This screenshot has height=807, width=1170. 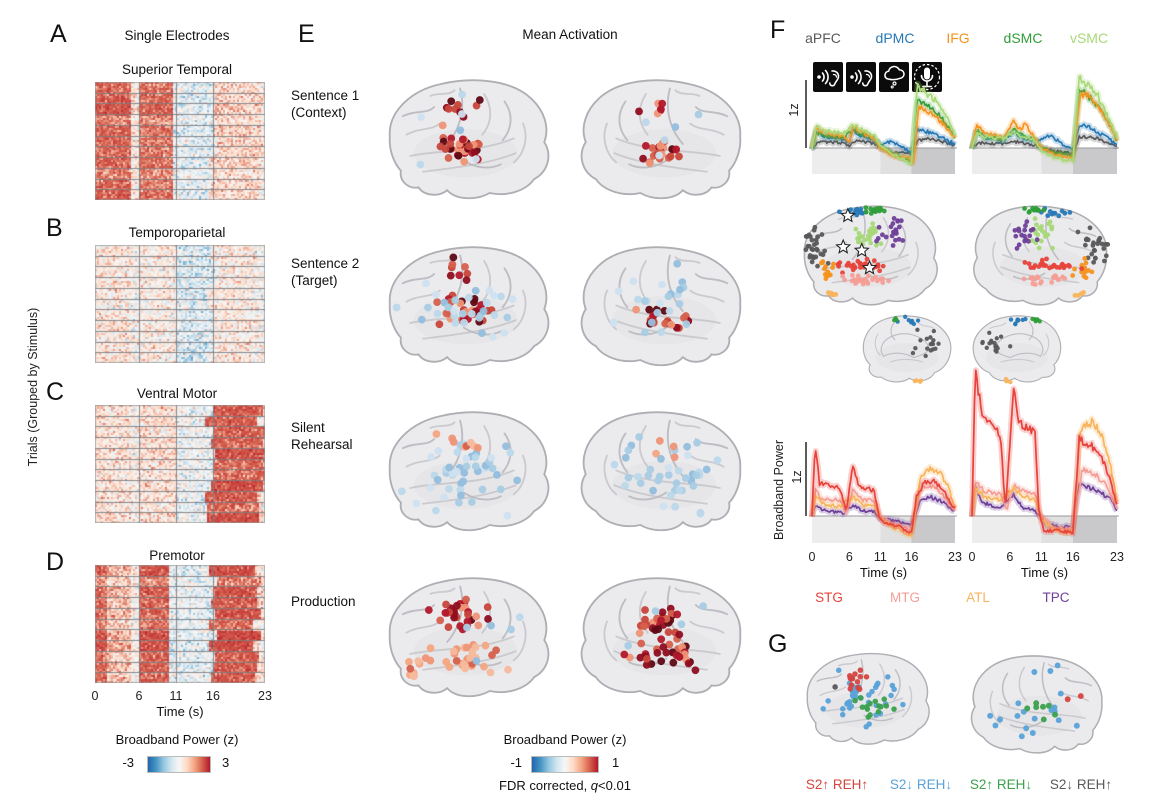 I want to click on colorbar-ad-min: -3, so click(x=128, y=762).